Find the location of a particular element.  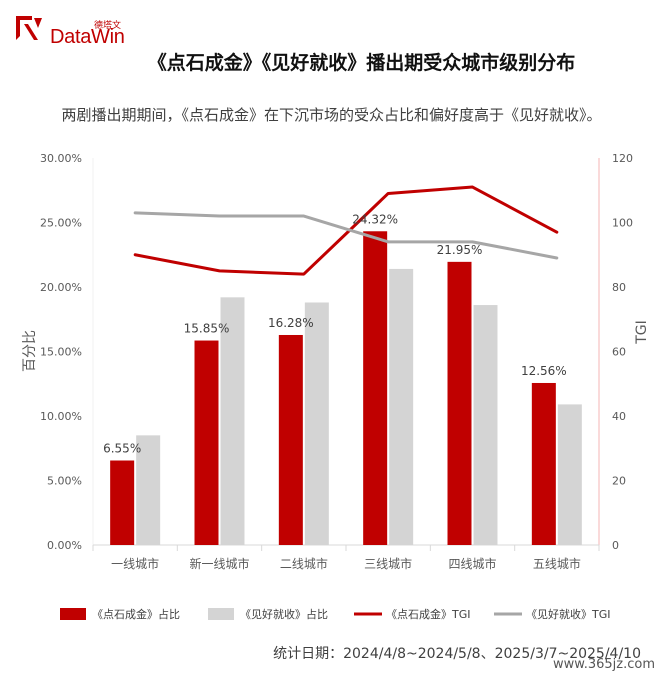

logo-chinese-text: 德塔文 is located at coordinates (108, 26).